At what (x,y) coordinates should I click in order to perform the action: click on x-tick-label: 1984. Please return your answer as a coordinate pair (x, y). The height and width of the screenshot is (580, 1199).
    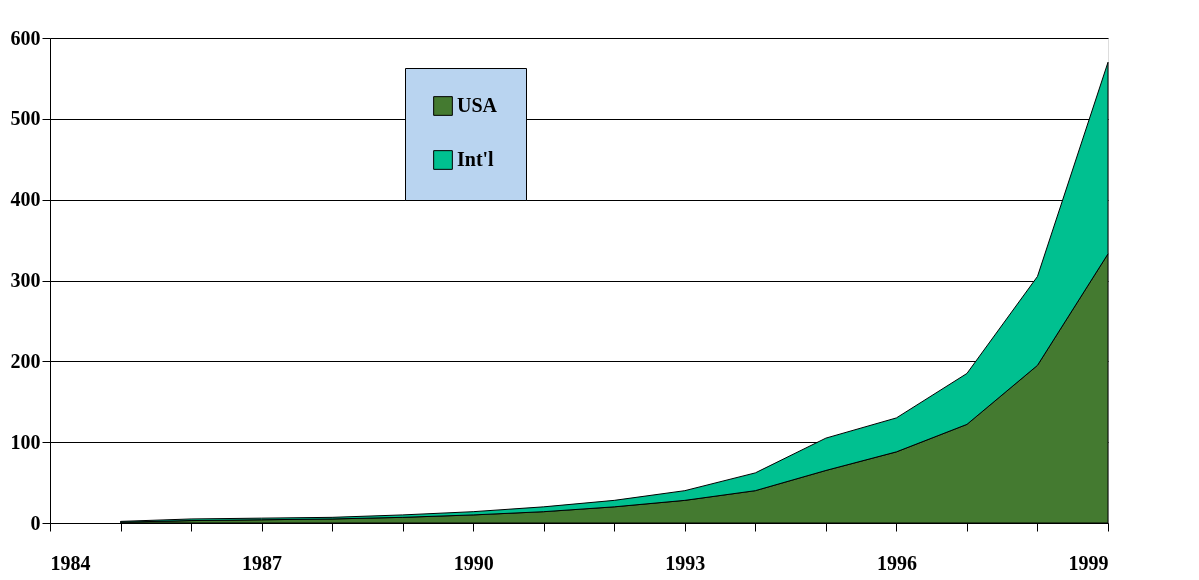
    Looking at the image, I should click on (70, 562).